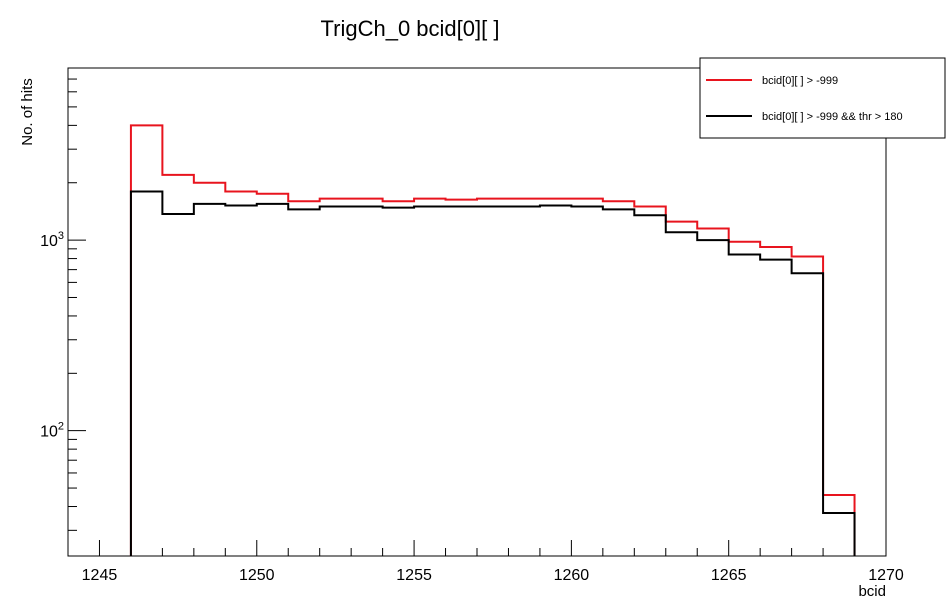 Image resolution: width=948 pixels, height=599 pixels. What do you see at coordinates (410, 28) in the screenshot?
I see `chart-title: TrigCh_0 bcid[0][ ]` at bounding box center [410, 28].